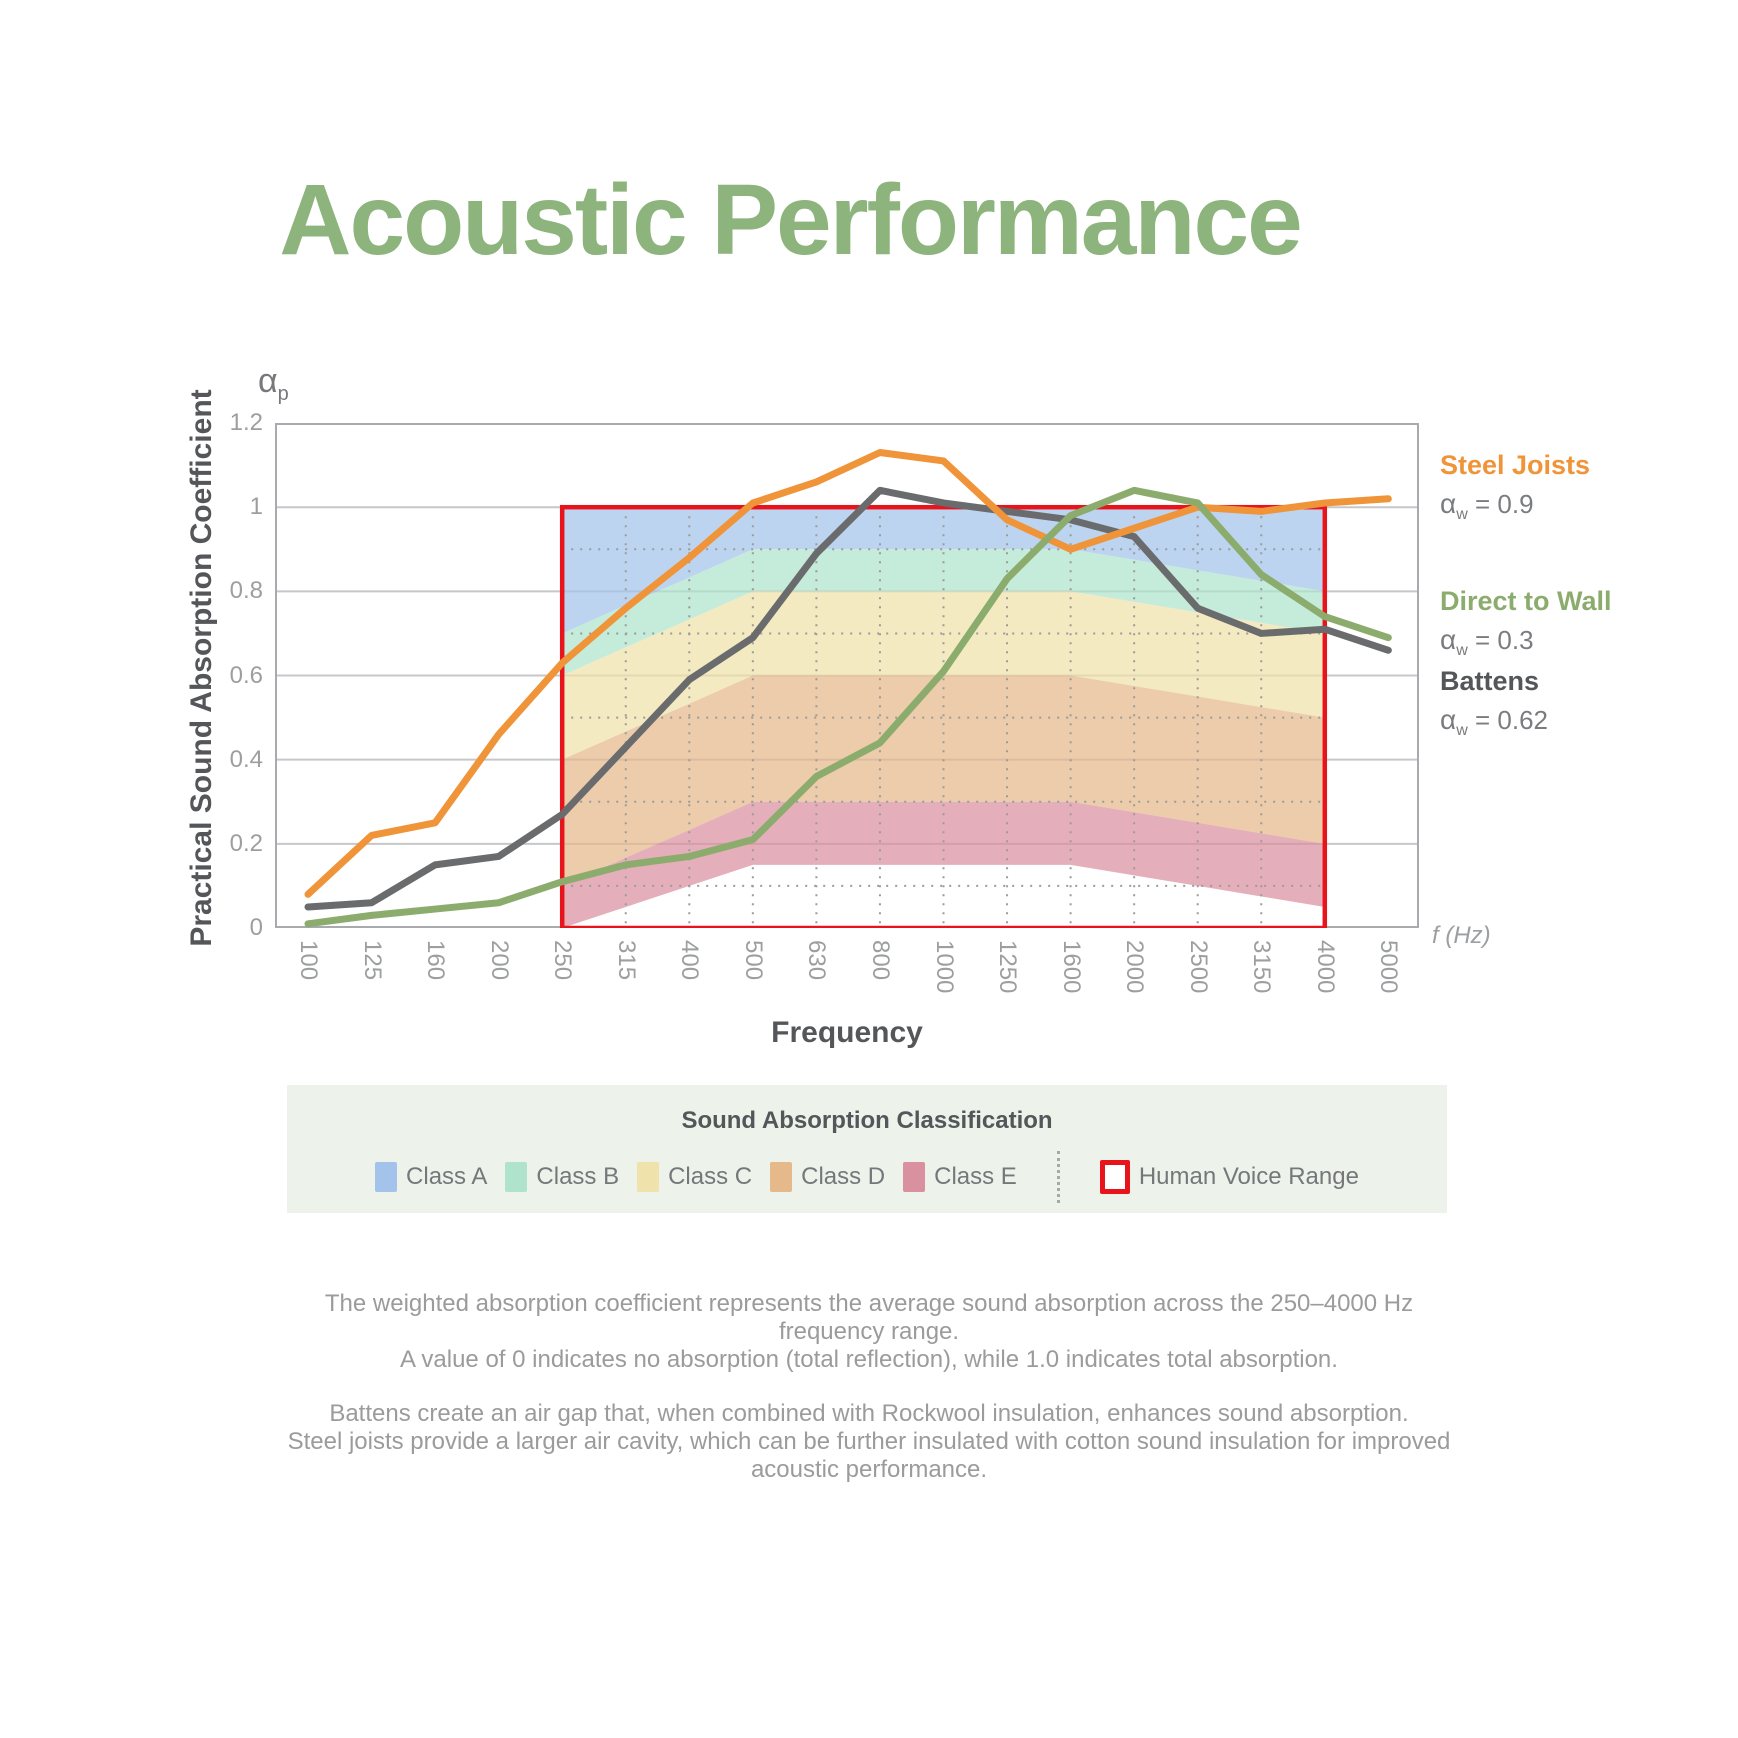  I want to click on y-tick-label: 0.4, so click(246, 759).